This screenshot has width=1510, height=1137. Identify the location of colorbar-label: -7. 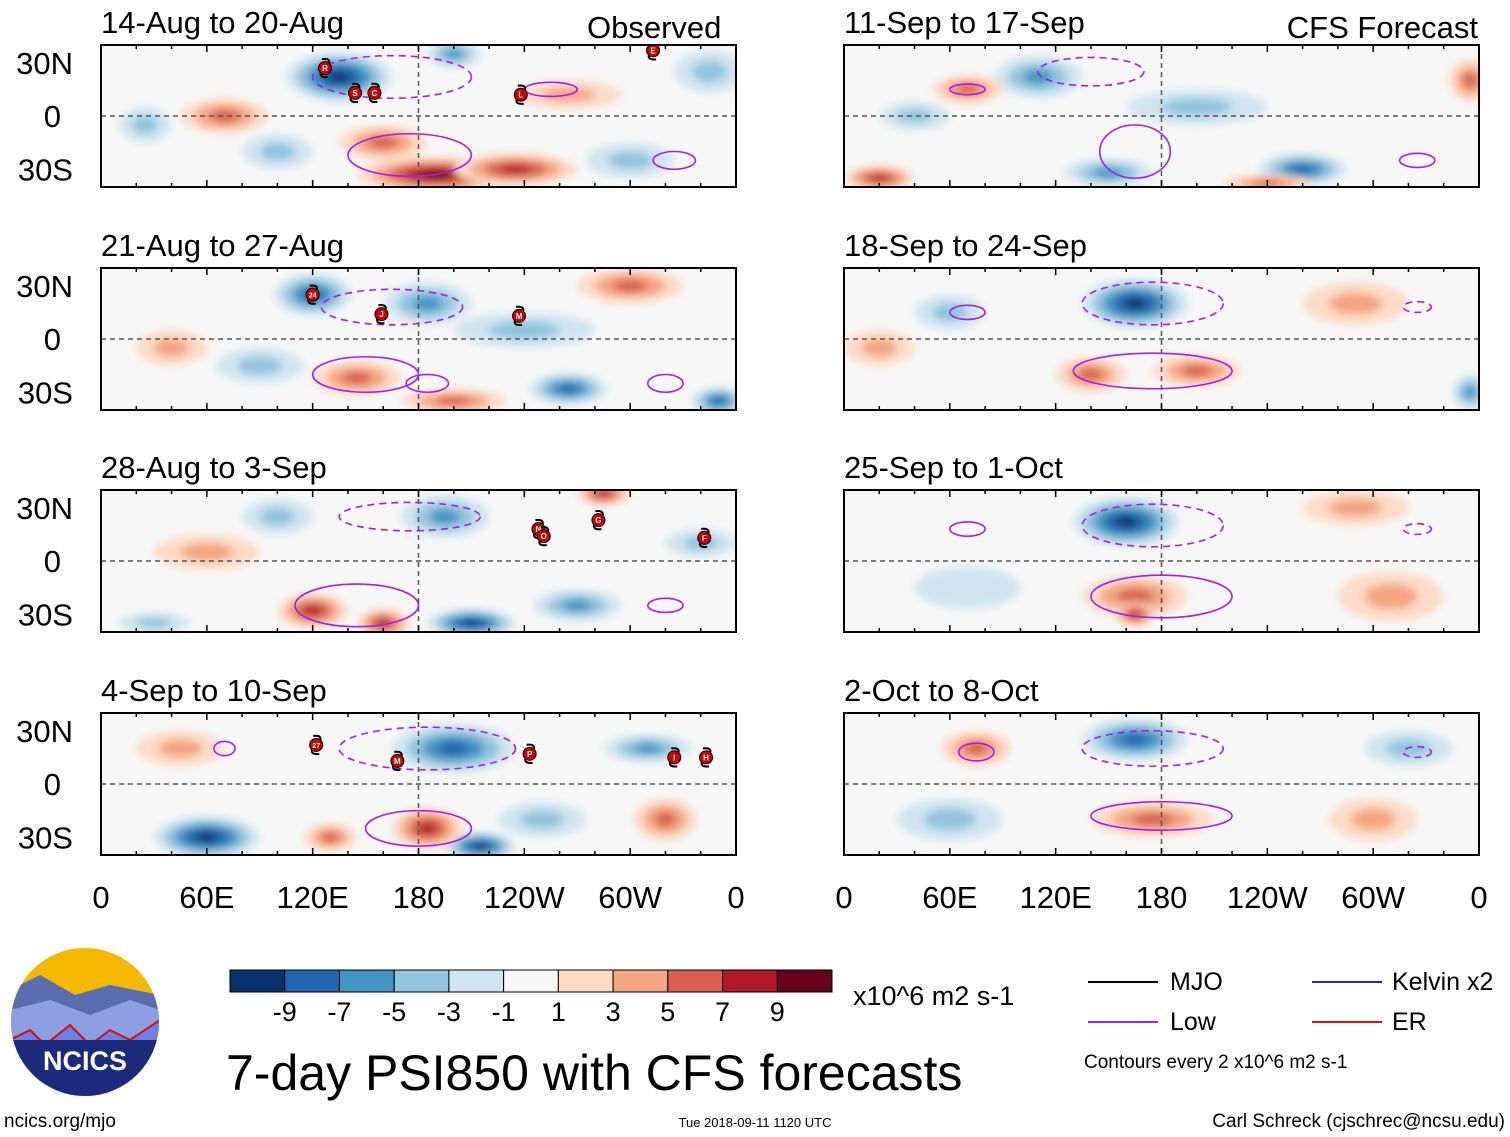
(339, 1012).